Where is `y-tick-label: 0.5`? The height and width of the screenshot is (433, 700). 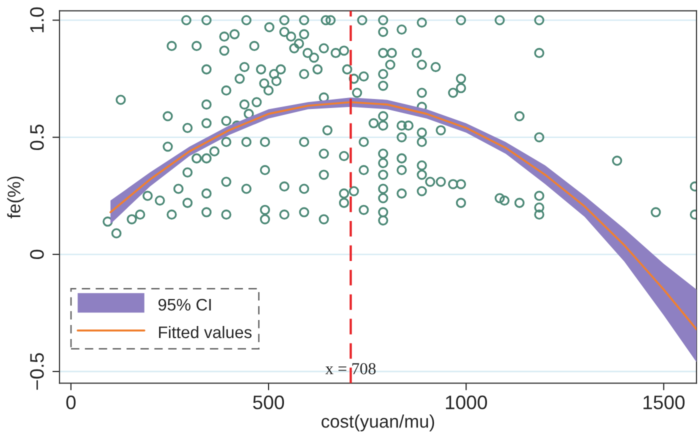 y-tick-label: 0.5 is located at coordinates (37, 137).